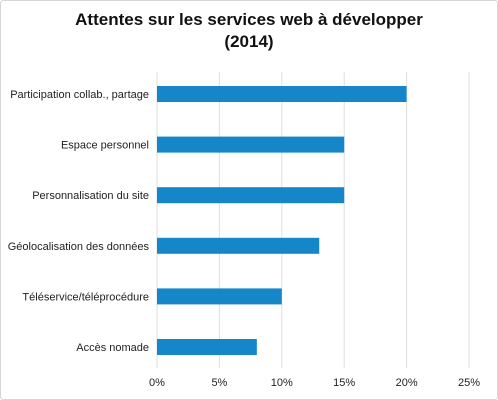  I want to click on category-label: Espace personnel, so click(105, 146).